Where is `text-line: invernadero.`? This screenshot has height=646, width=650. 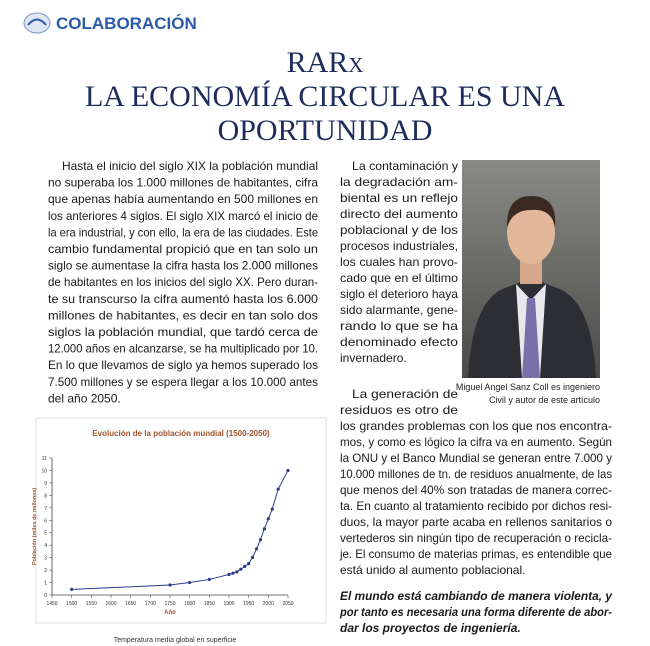 text-line: invernadero. is located at coordinates (373, 358).